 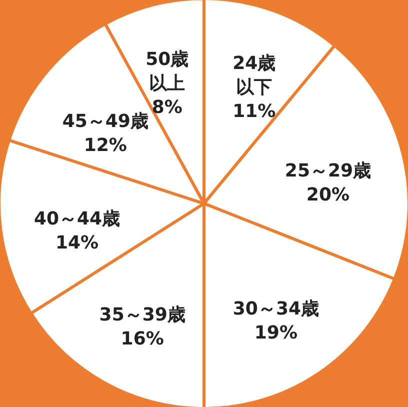 I want to click on slice-label: 30～34歳, so click(x=275, y=309).